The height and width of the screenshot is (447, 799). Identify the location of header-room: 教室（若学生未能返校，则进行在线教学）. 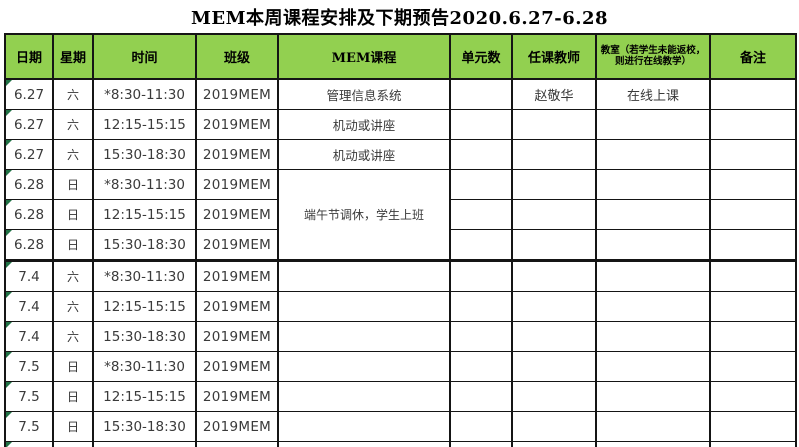
(653, 56).